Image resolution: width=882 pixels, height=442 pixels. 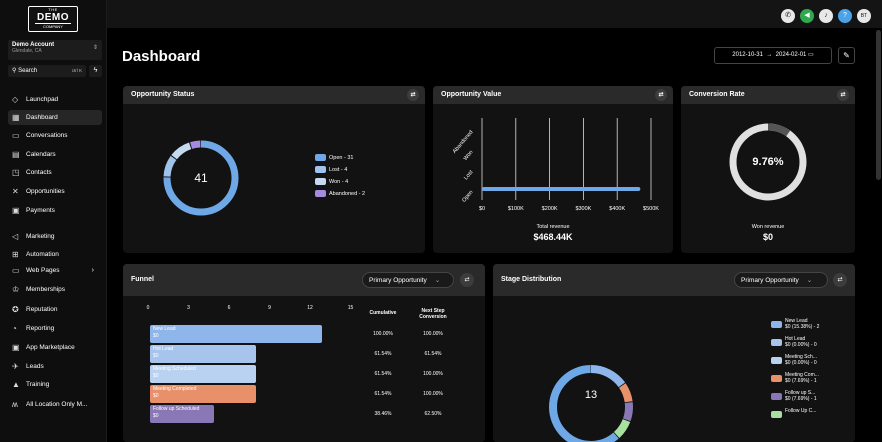 I want to click on sidebar-item-label: Leads, so click(x=35, y=366).